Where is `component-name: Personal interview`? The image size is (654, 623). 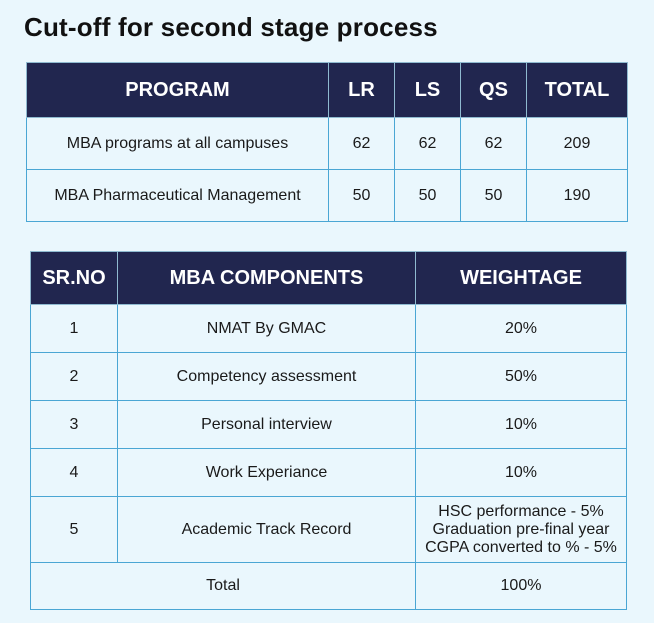
component-name: Personal interview is located at coordinates (266, 424).